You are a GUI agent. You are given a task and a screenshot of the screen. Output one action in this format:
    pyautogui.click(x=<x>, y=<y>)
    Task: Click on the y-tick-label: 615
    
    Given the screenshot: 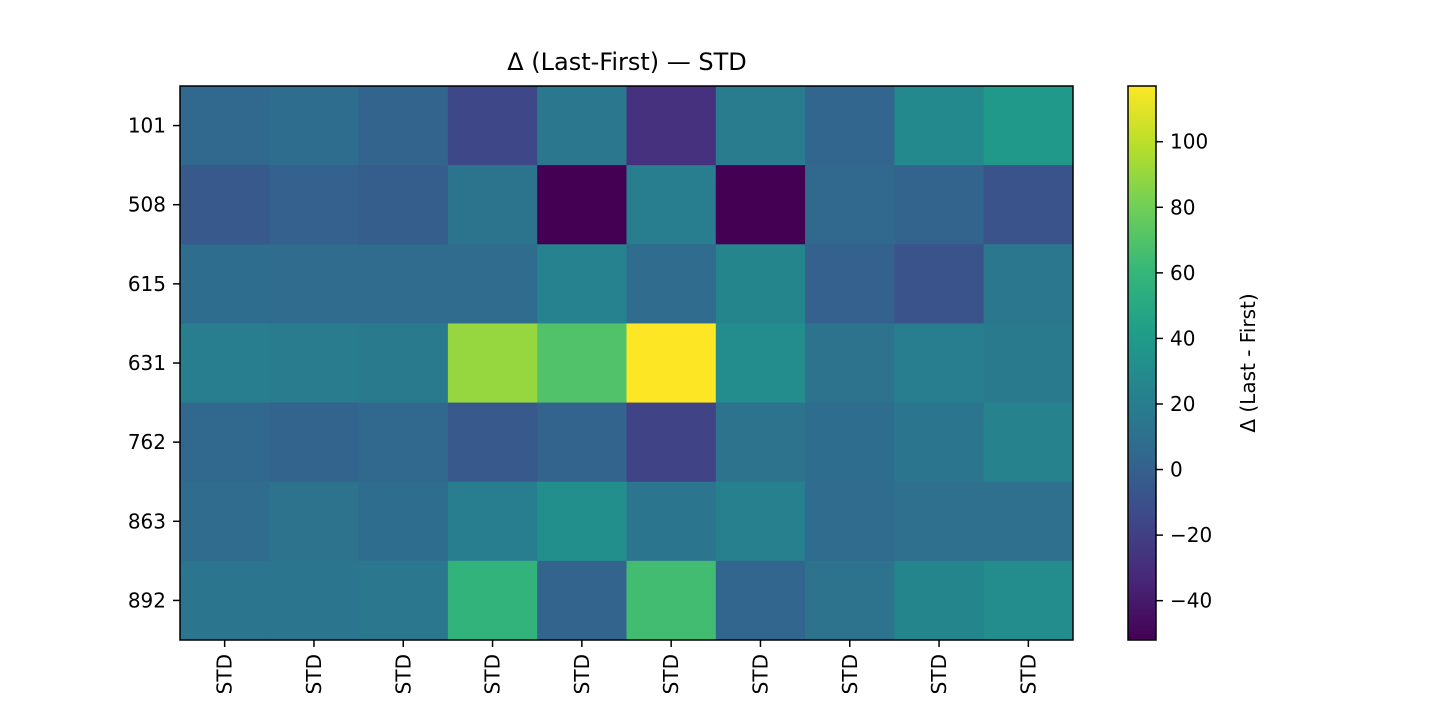 What is the action you would take?
    pyautogui.click(x=147, y=284)
    